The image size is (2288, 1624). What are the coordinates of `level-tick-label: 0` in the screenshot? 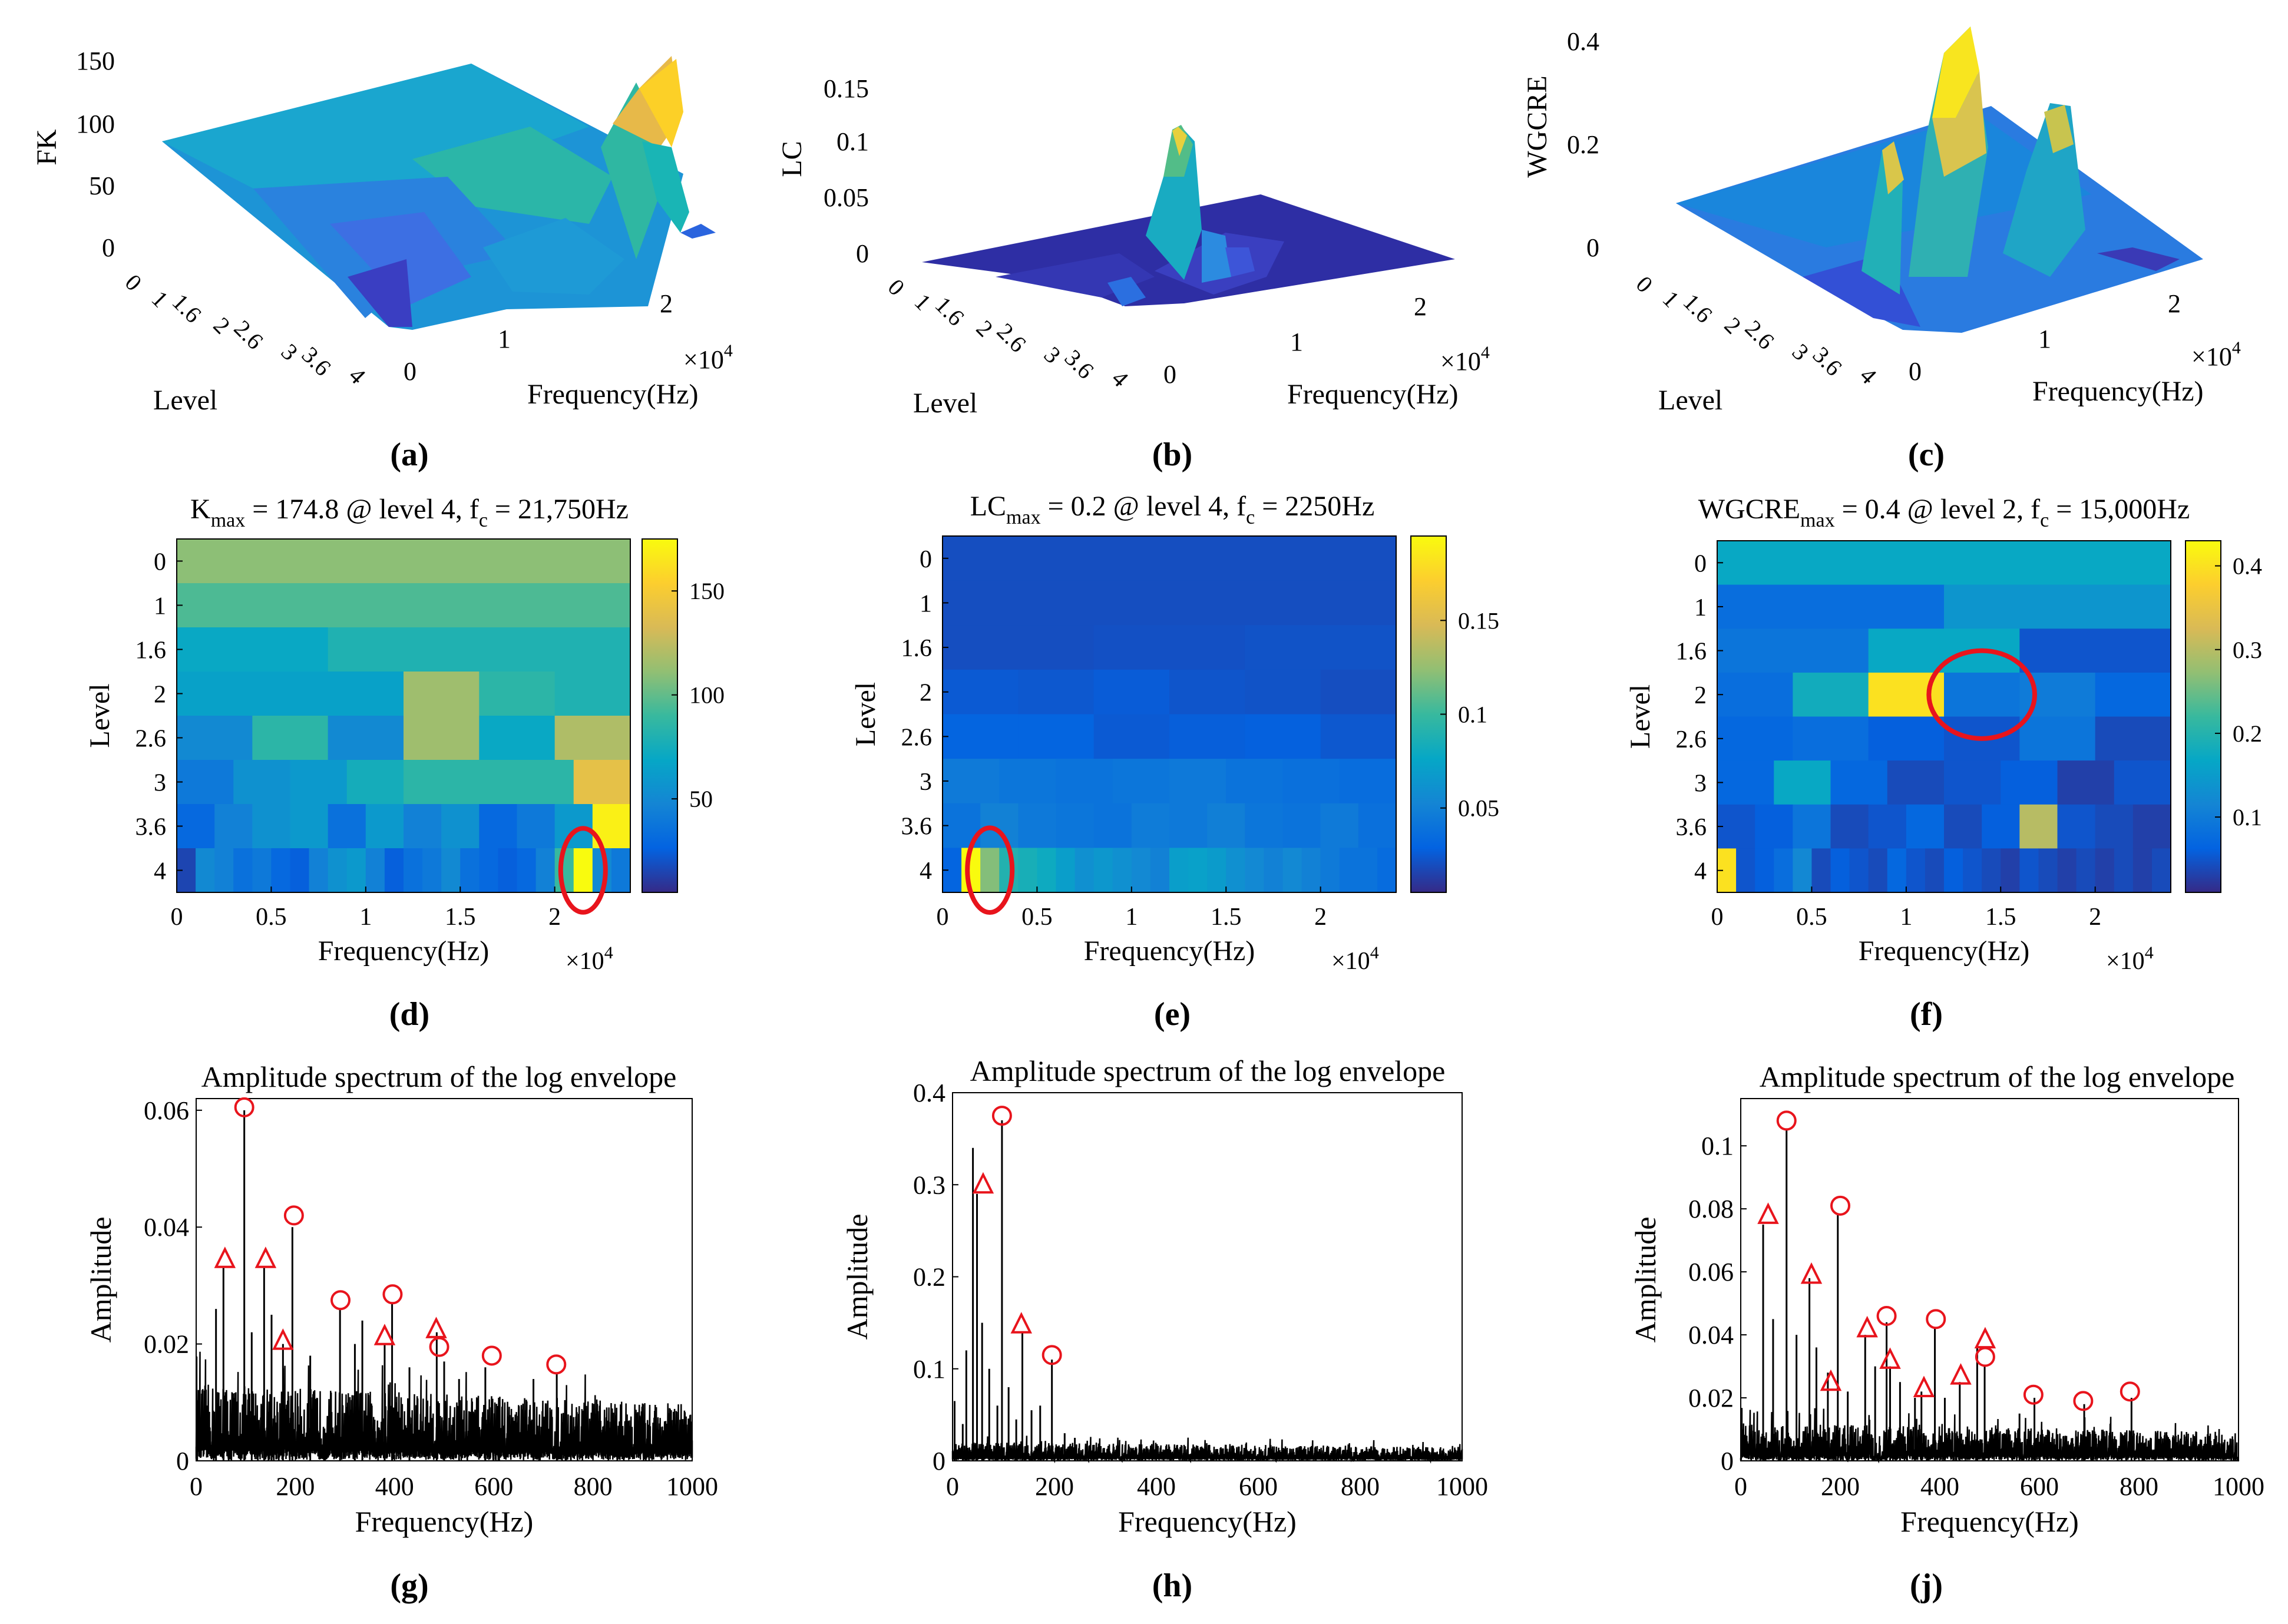 It's located at (1700, 563).